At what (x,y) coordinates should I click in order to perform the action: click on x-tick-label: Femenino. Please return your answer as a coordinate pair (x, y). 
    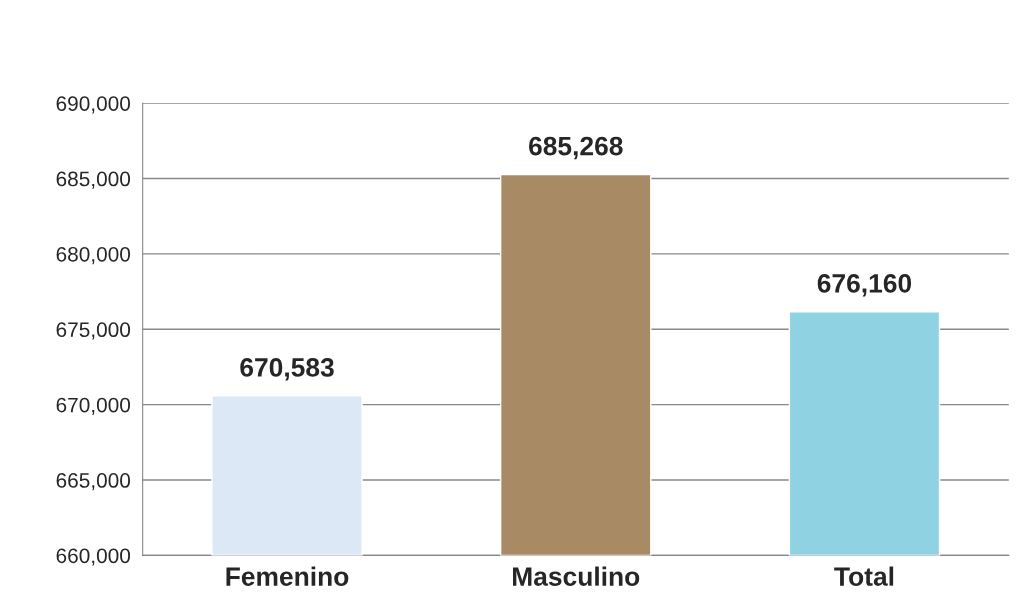
    Looking at the image, I should click on (287, 576).